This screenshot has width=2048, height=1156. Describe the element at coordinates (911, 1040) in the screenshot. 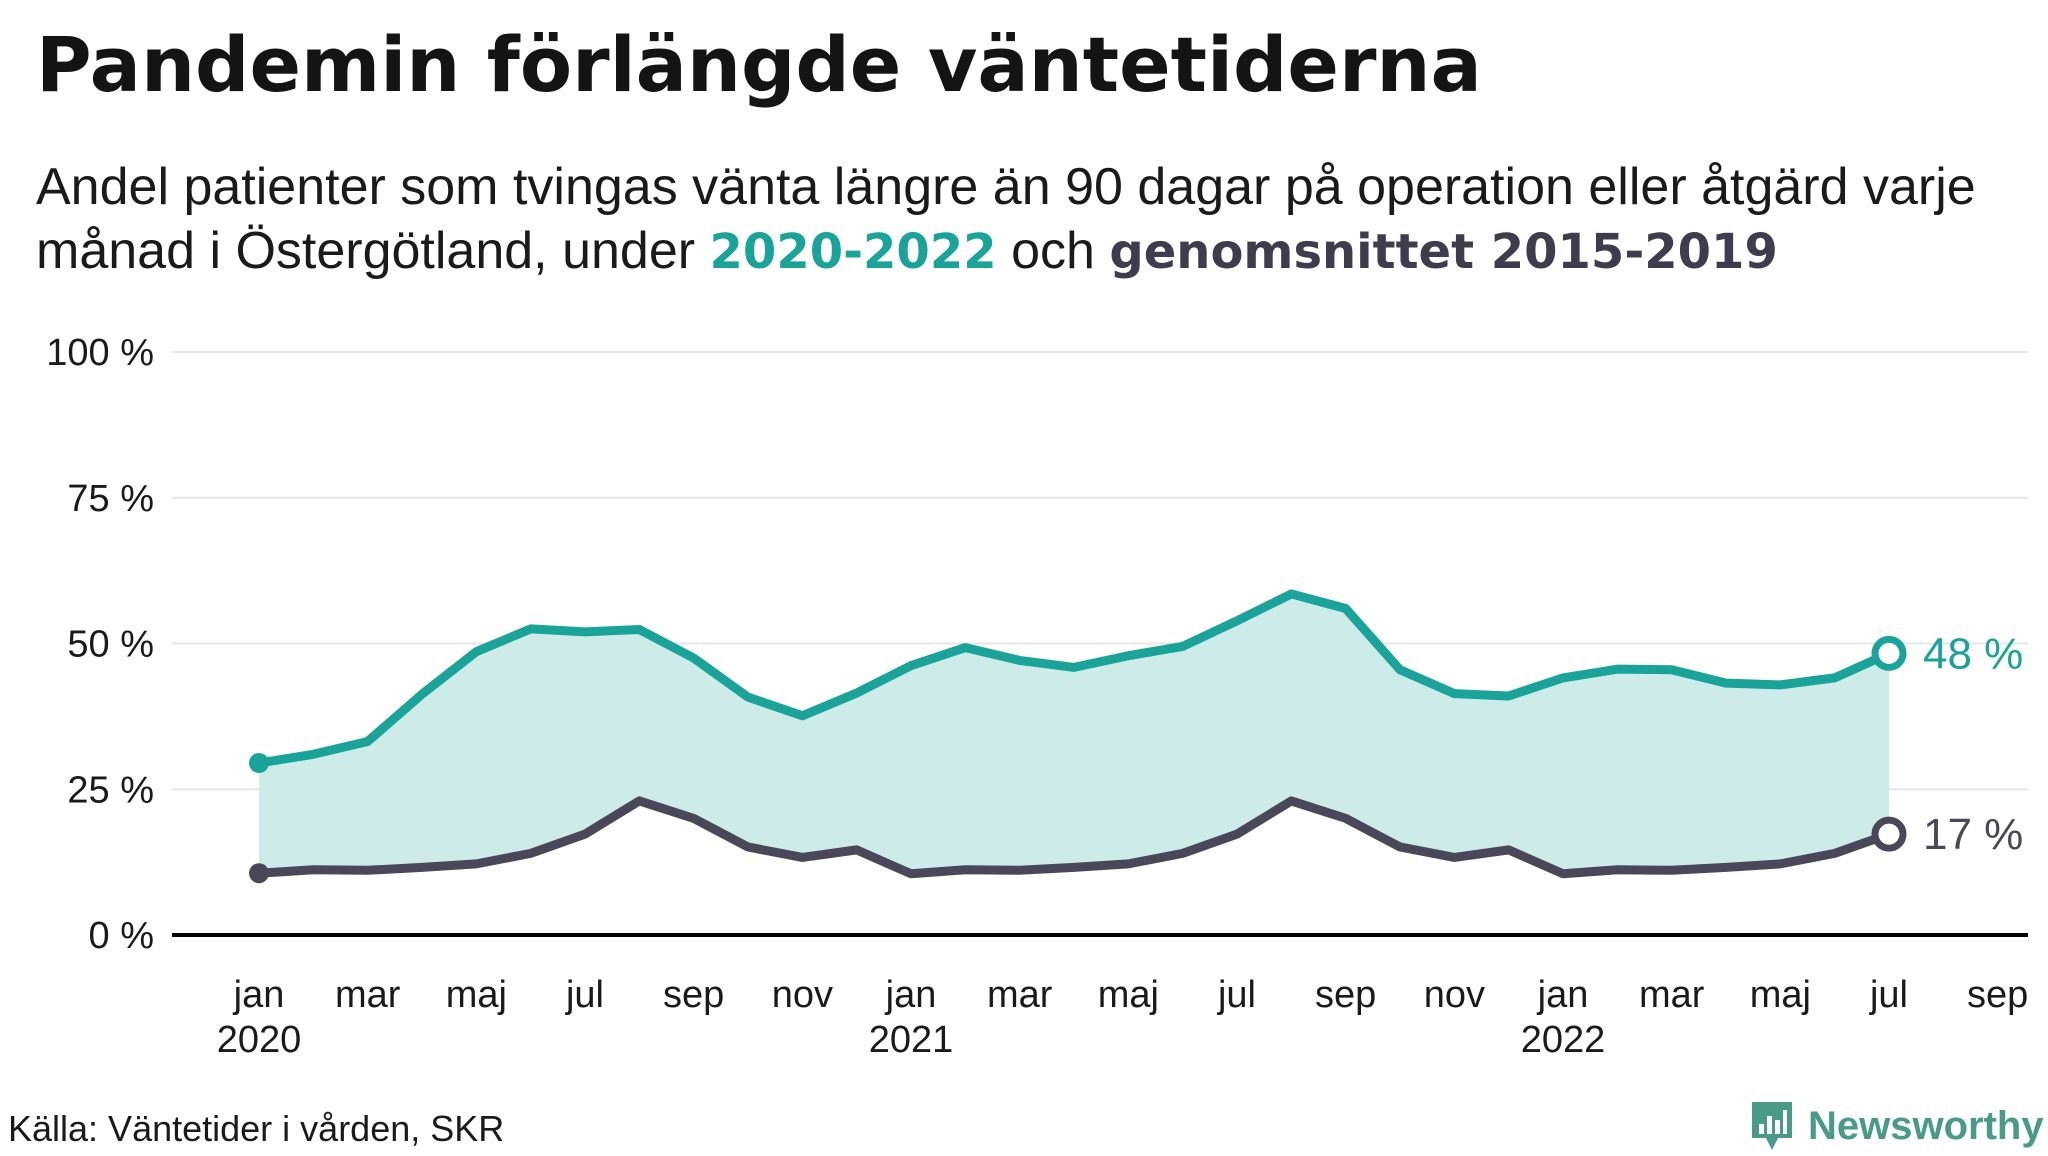

I see `x-tick-year-label: 2021` at that location.